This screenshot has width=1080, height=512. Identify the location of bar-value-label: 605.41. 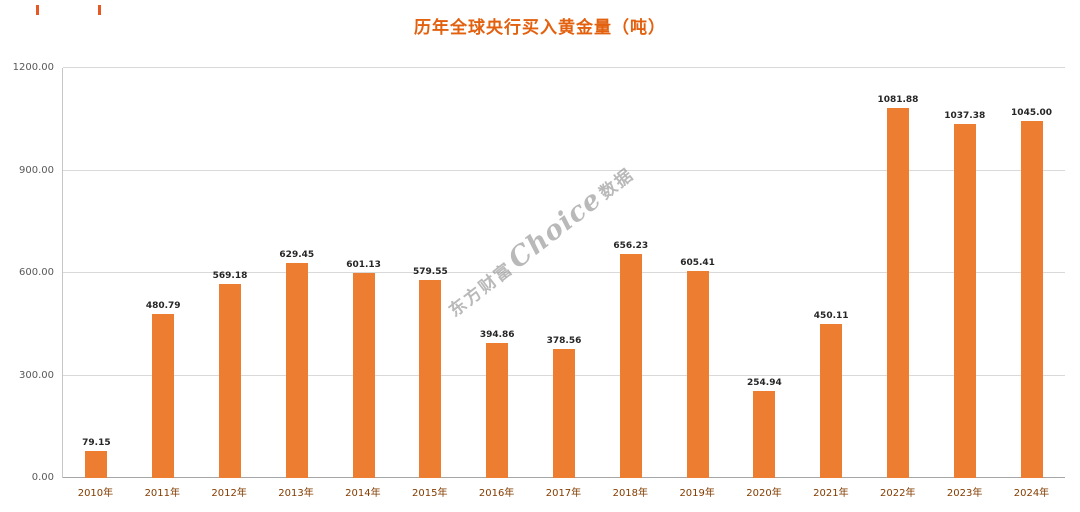
(697, 263).